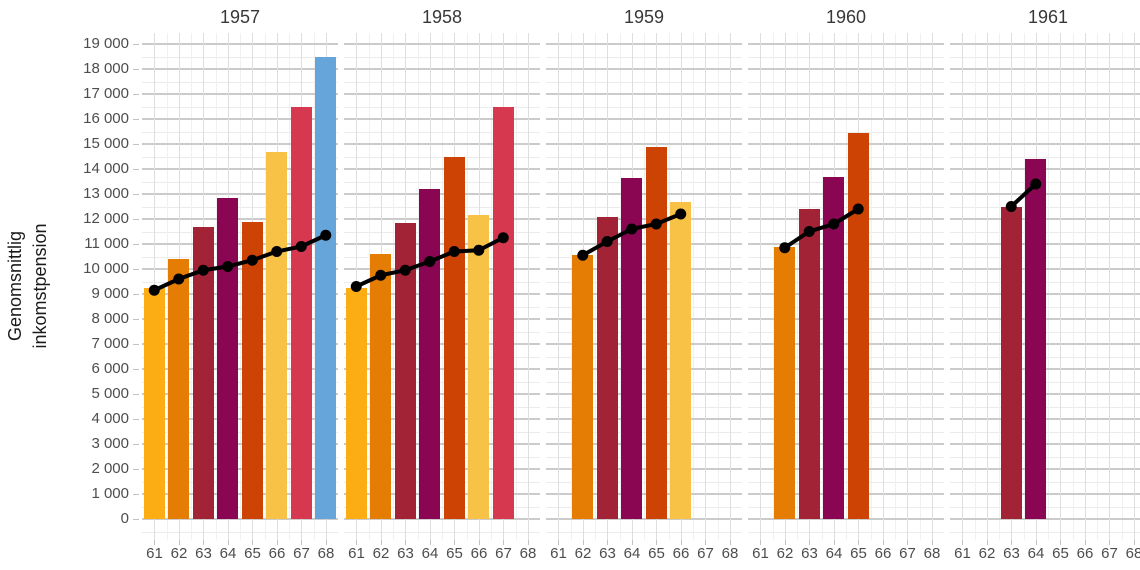  Describe the element at coordinates (110, 468) in the screenshot. I see `y-tick-label: 2 000` at that location.